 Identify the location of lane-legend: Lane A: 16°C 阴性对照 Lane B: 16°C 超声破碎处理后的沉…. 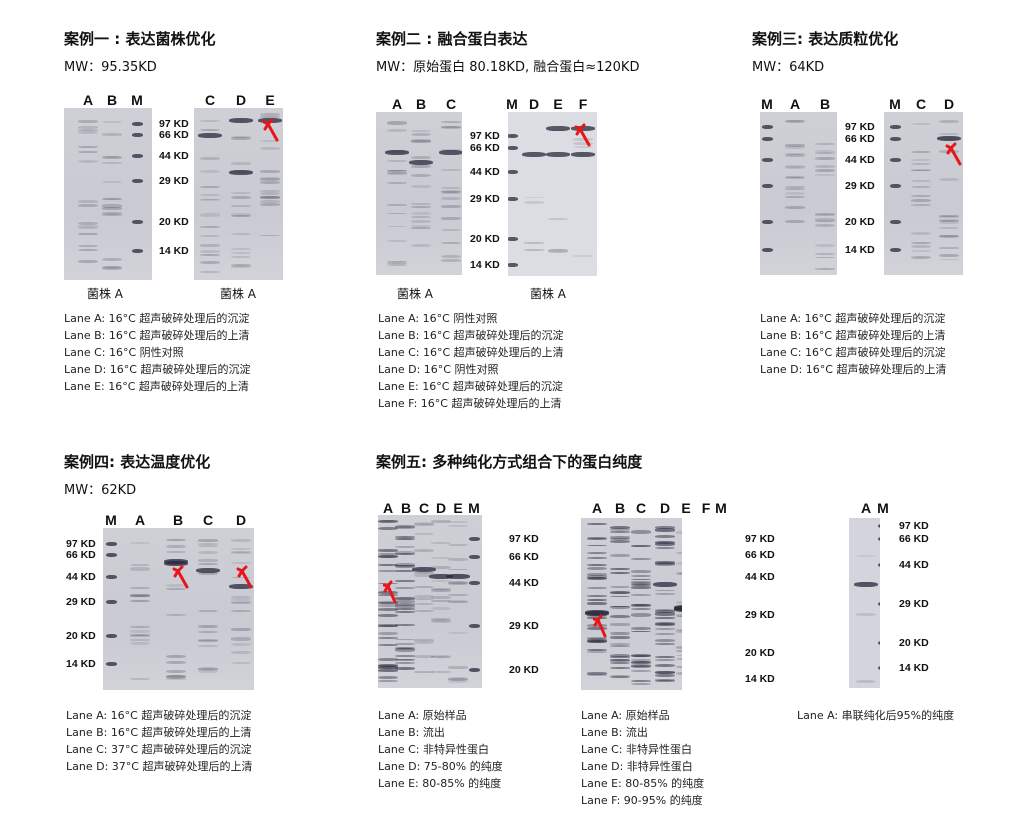
(471, 361).